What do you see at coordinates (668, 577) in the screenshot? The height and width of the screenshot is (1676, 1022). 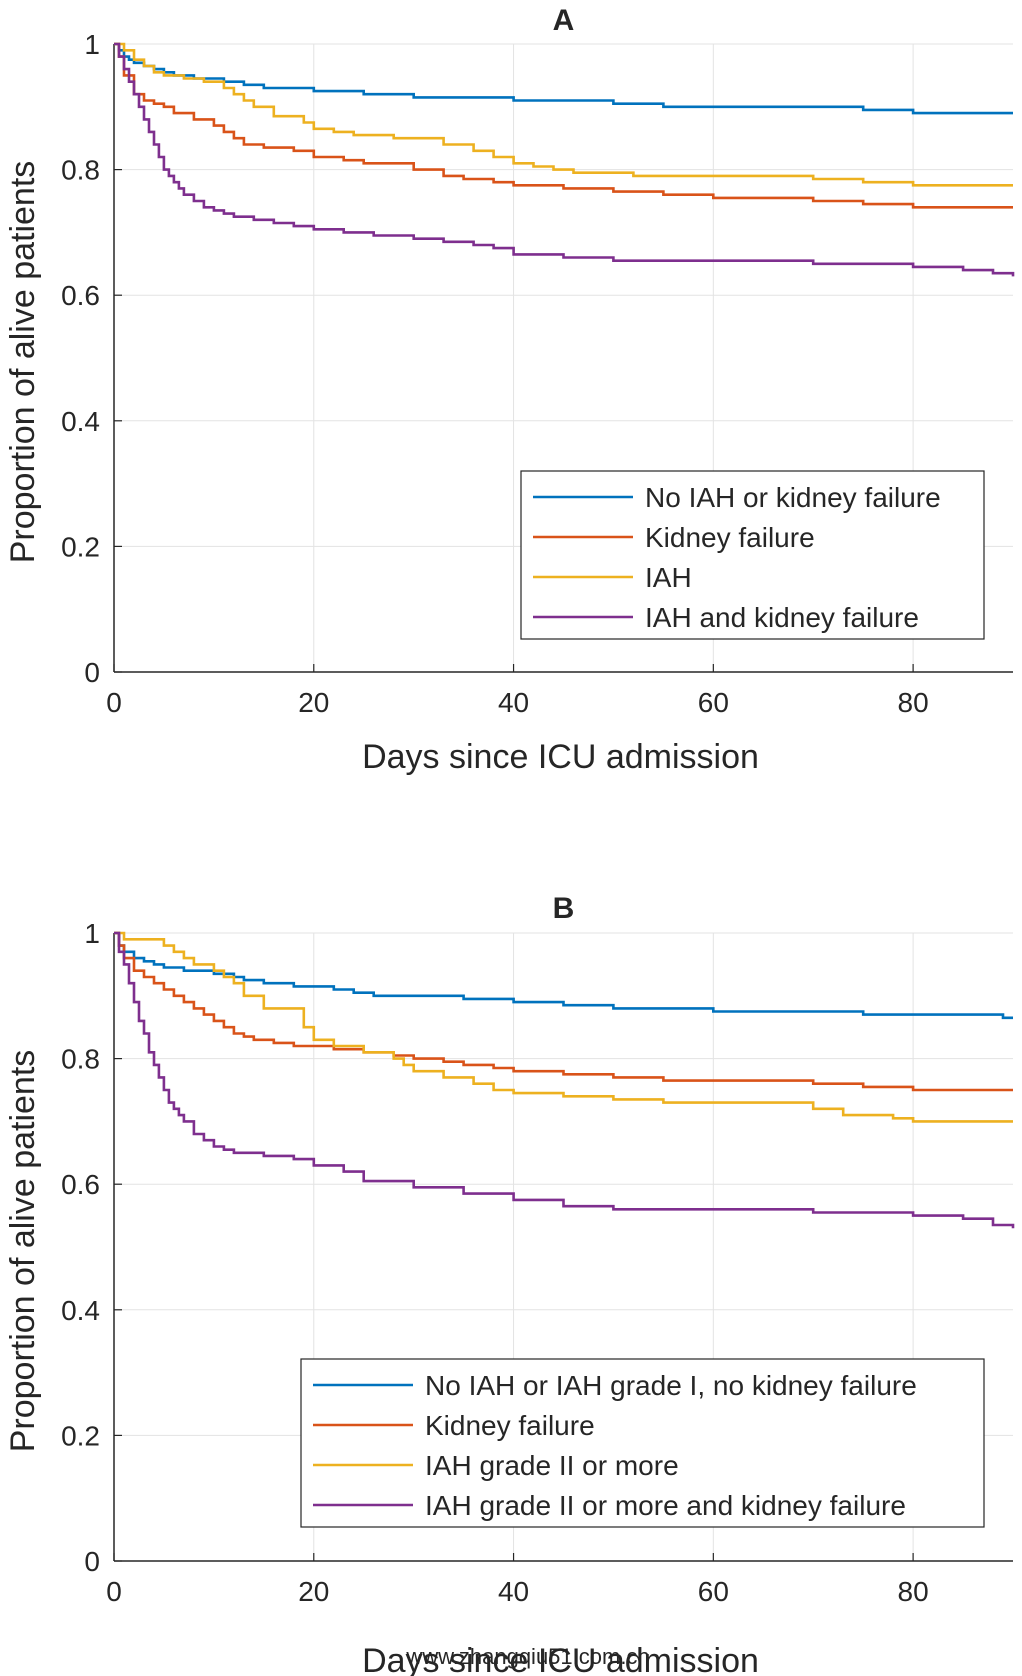 I see `legend-label-3: IAH` at bounding box center [668, 577].